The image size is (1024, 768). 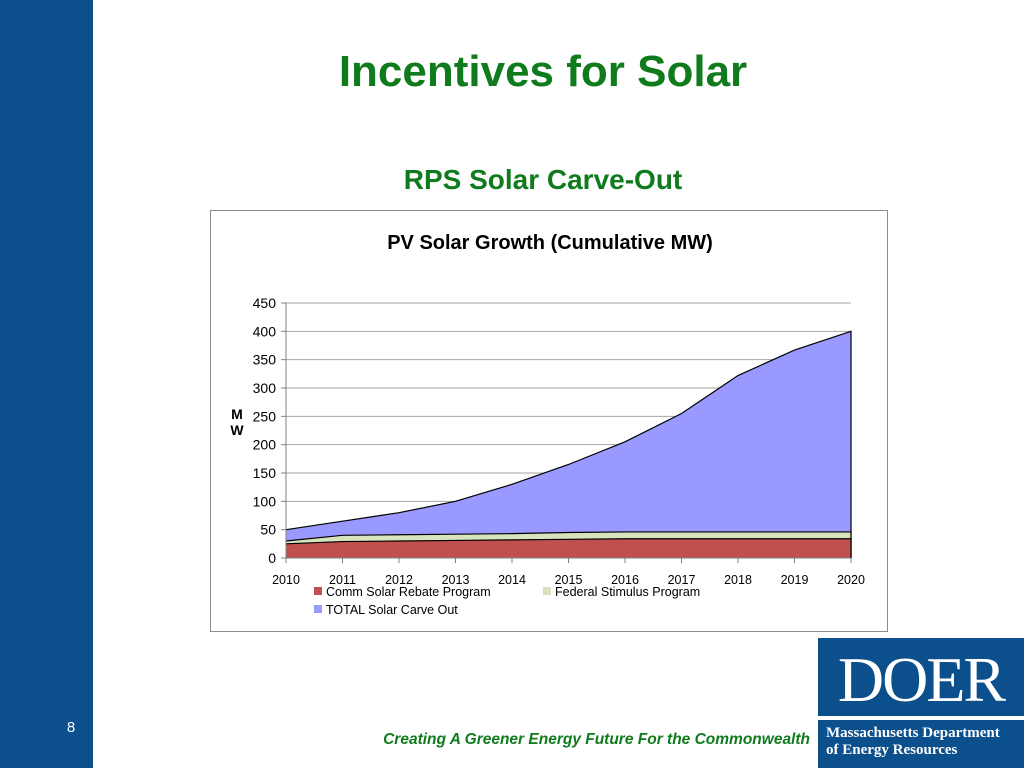 I want to click on y-tick-label: 150, so click(x=265, y=473).